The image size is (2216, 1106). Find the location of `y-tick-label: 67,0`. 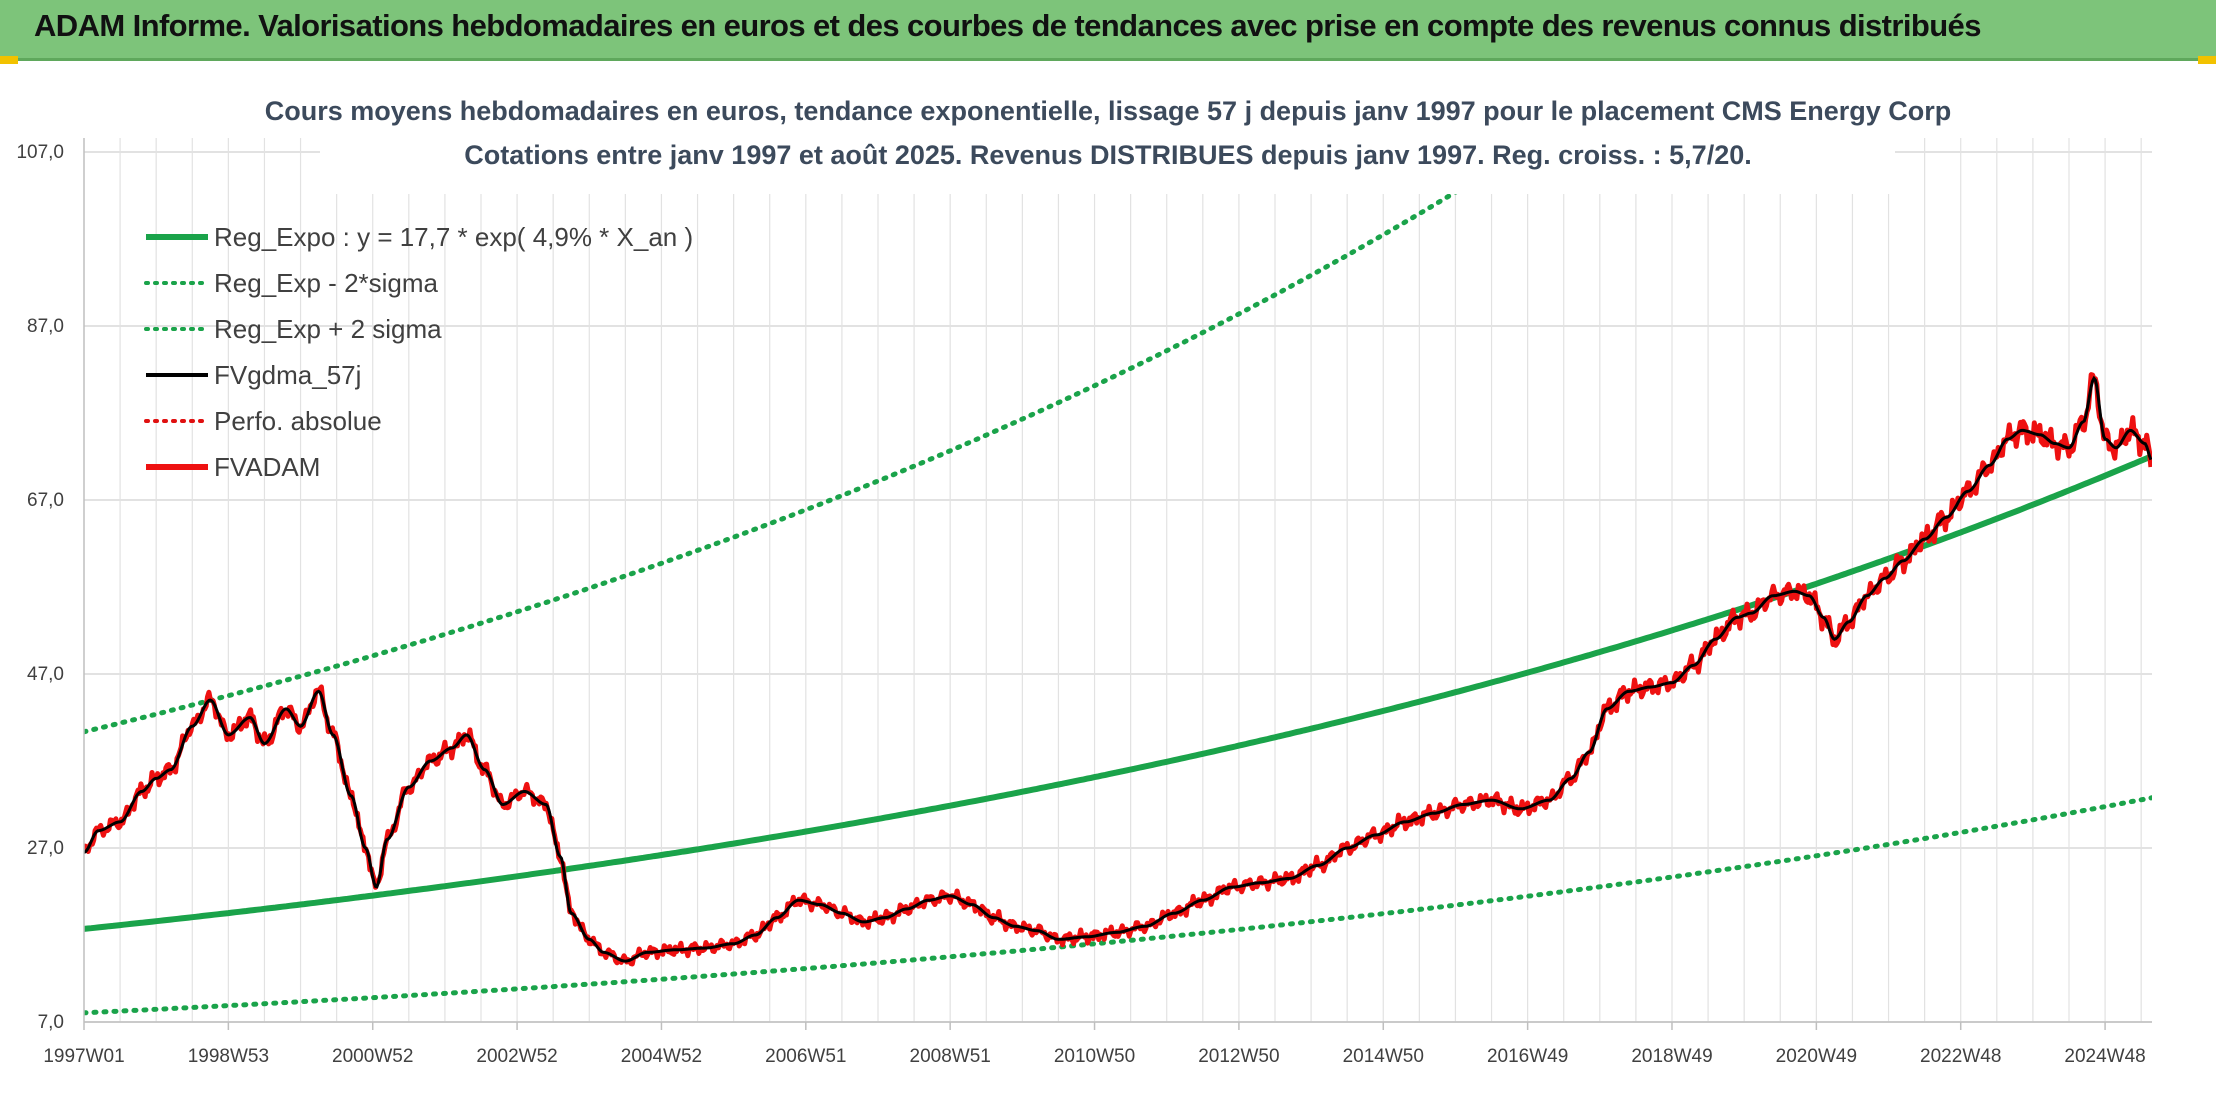

y-tick-label: 67,0 is located at coordinates (45, 500).